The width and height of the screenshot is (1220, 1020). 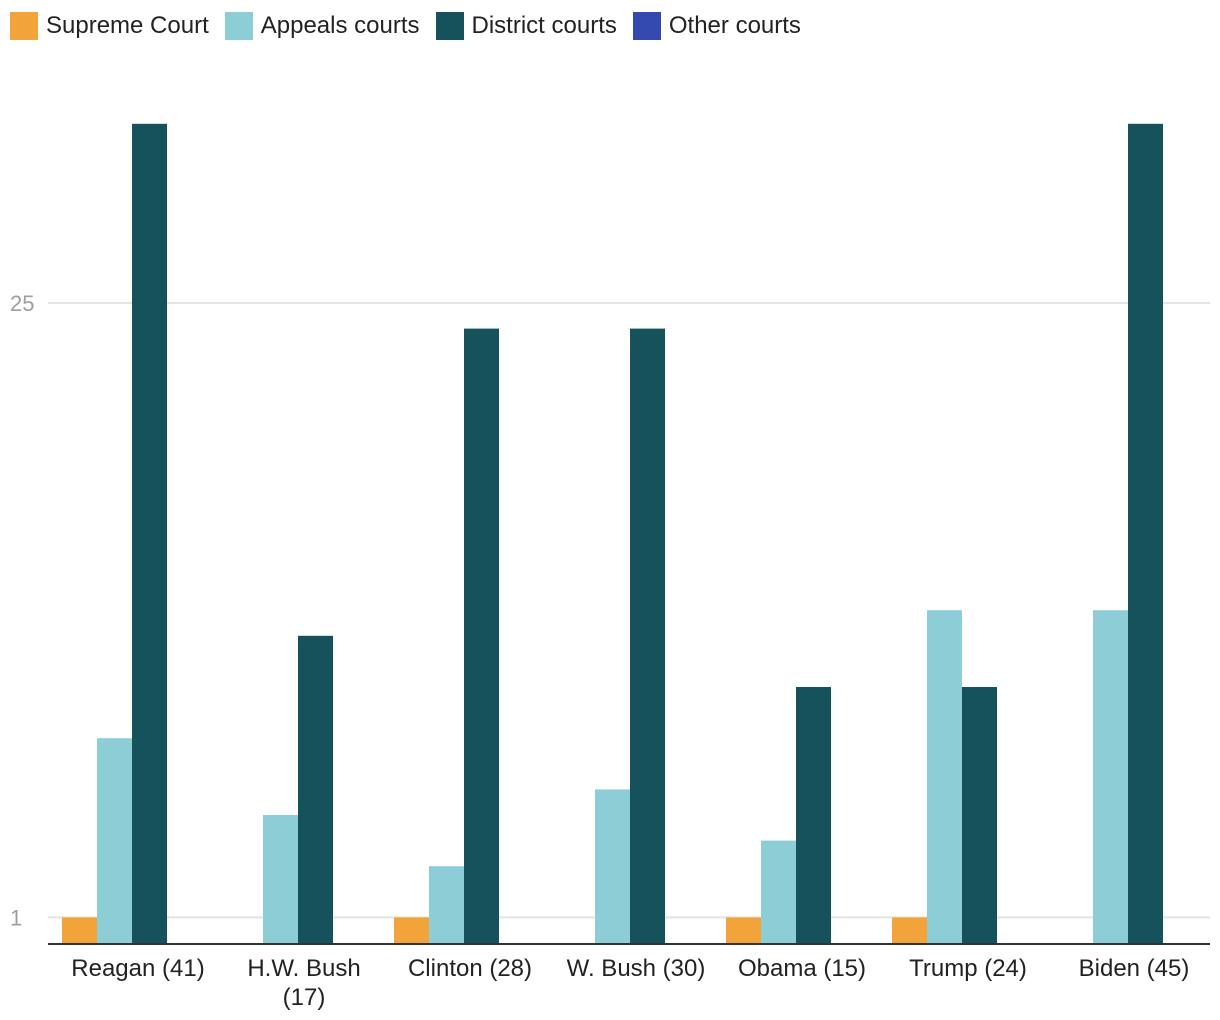 What do you see at coordinates (778, 891) in the screenshot?
I see `bar-obama-15-appeals-courts` at bounding box center [778, 891].